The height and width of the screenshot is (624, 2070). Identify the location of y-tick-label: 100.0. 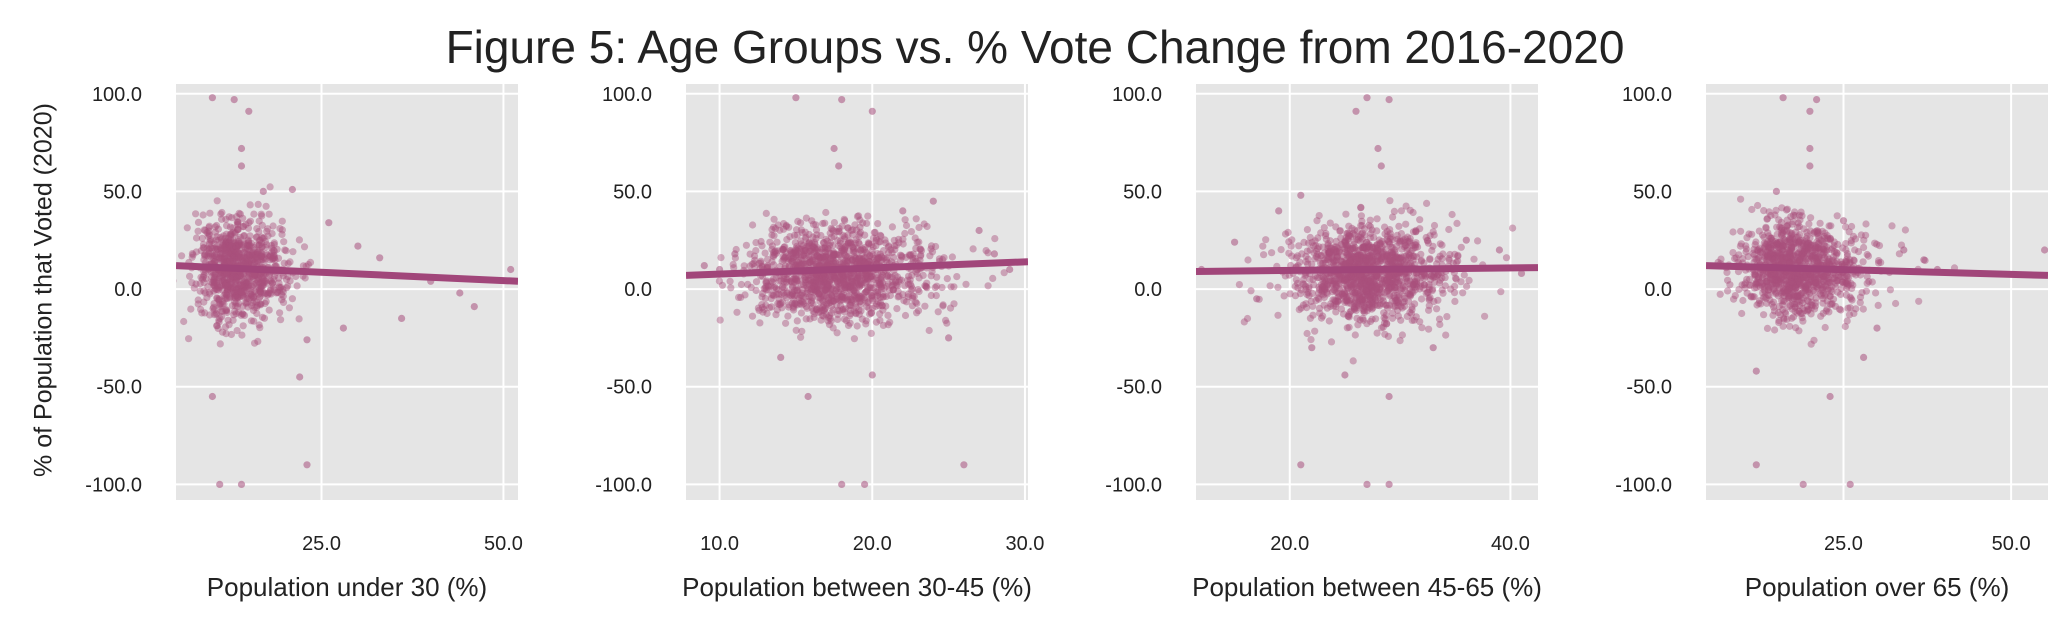
(627, 95).